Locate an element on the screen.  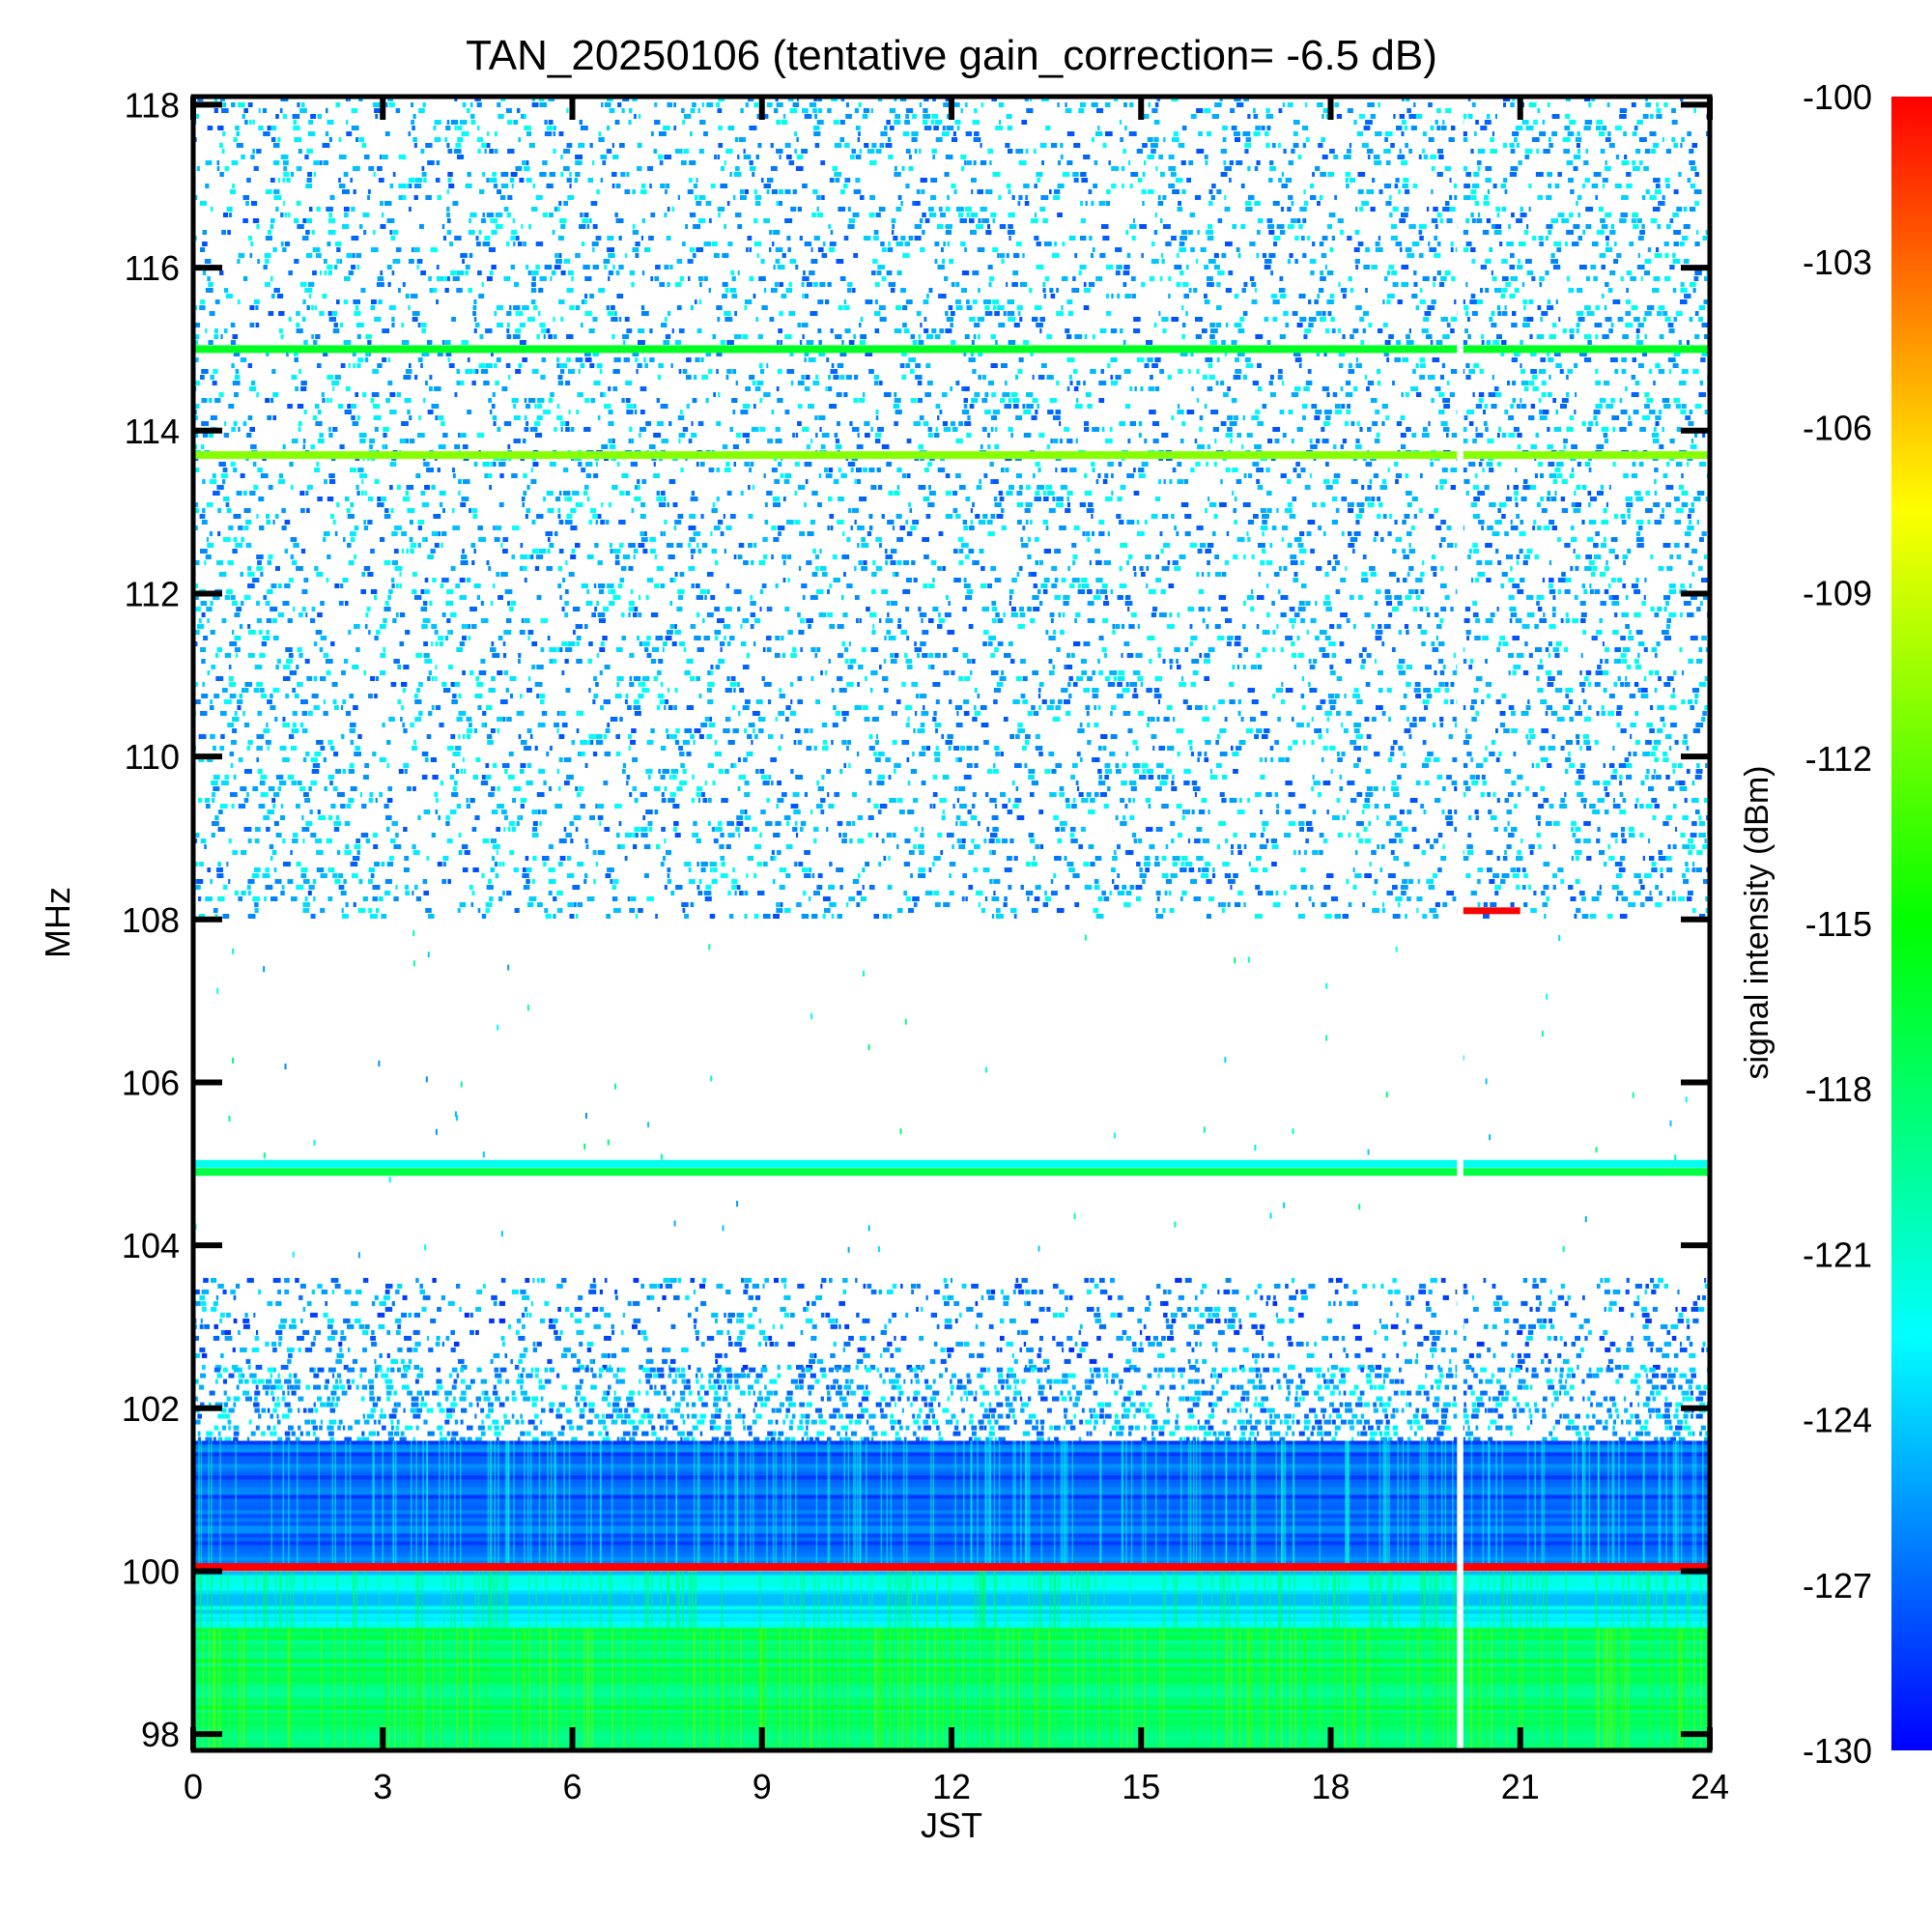
x-tick-label: 12 is located at coordinates (951, 1786).